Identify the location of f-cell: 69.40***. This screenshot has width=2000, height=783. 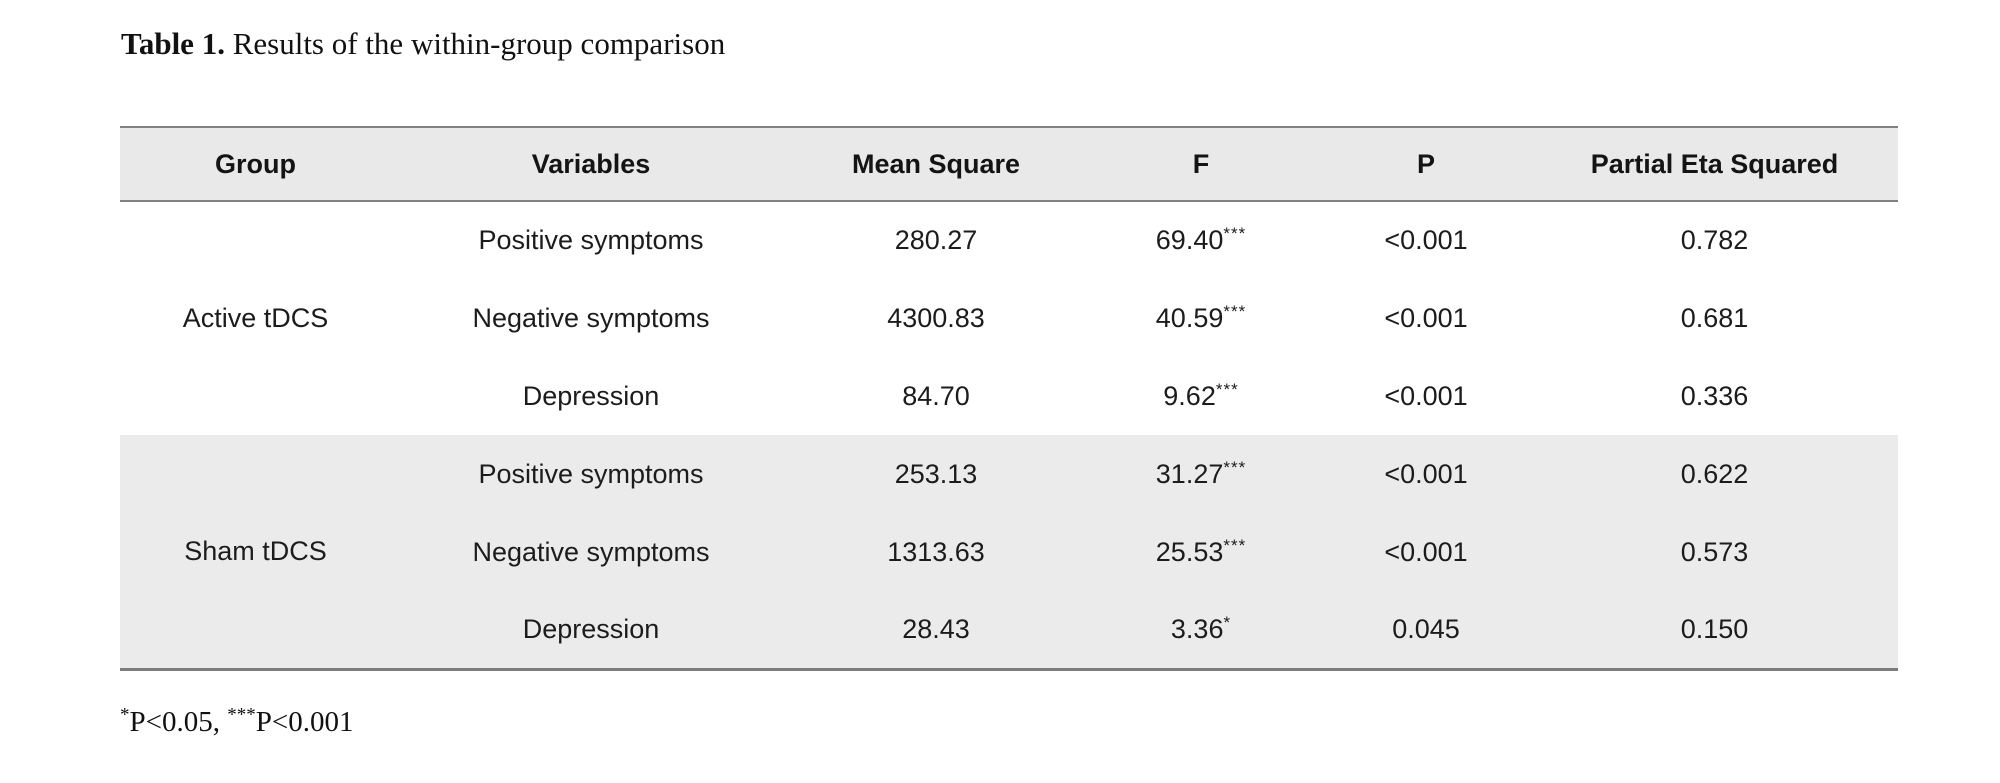
(1201, 240).